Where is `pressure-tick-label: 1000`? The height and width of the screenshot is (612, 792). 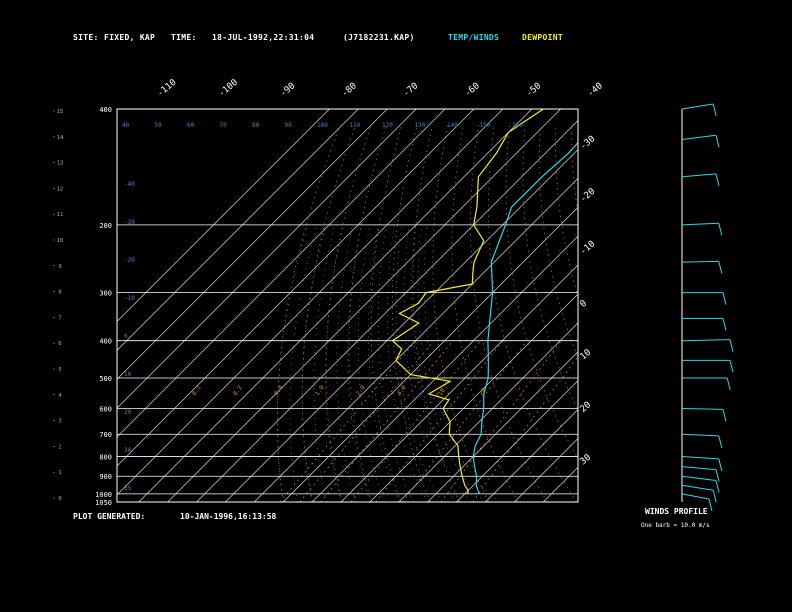
pressure-tick-label: 1000 is located at coordinates (103, 495).